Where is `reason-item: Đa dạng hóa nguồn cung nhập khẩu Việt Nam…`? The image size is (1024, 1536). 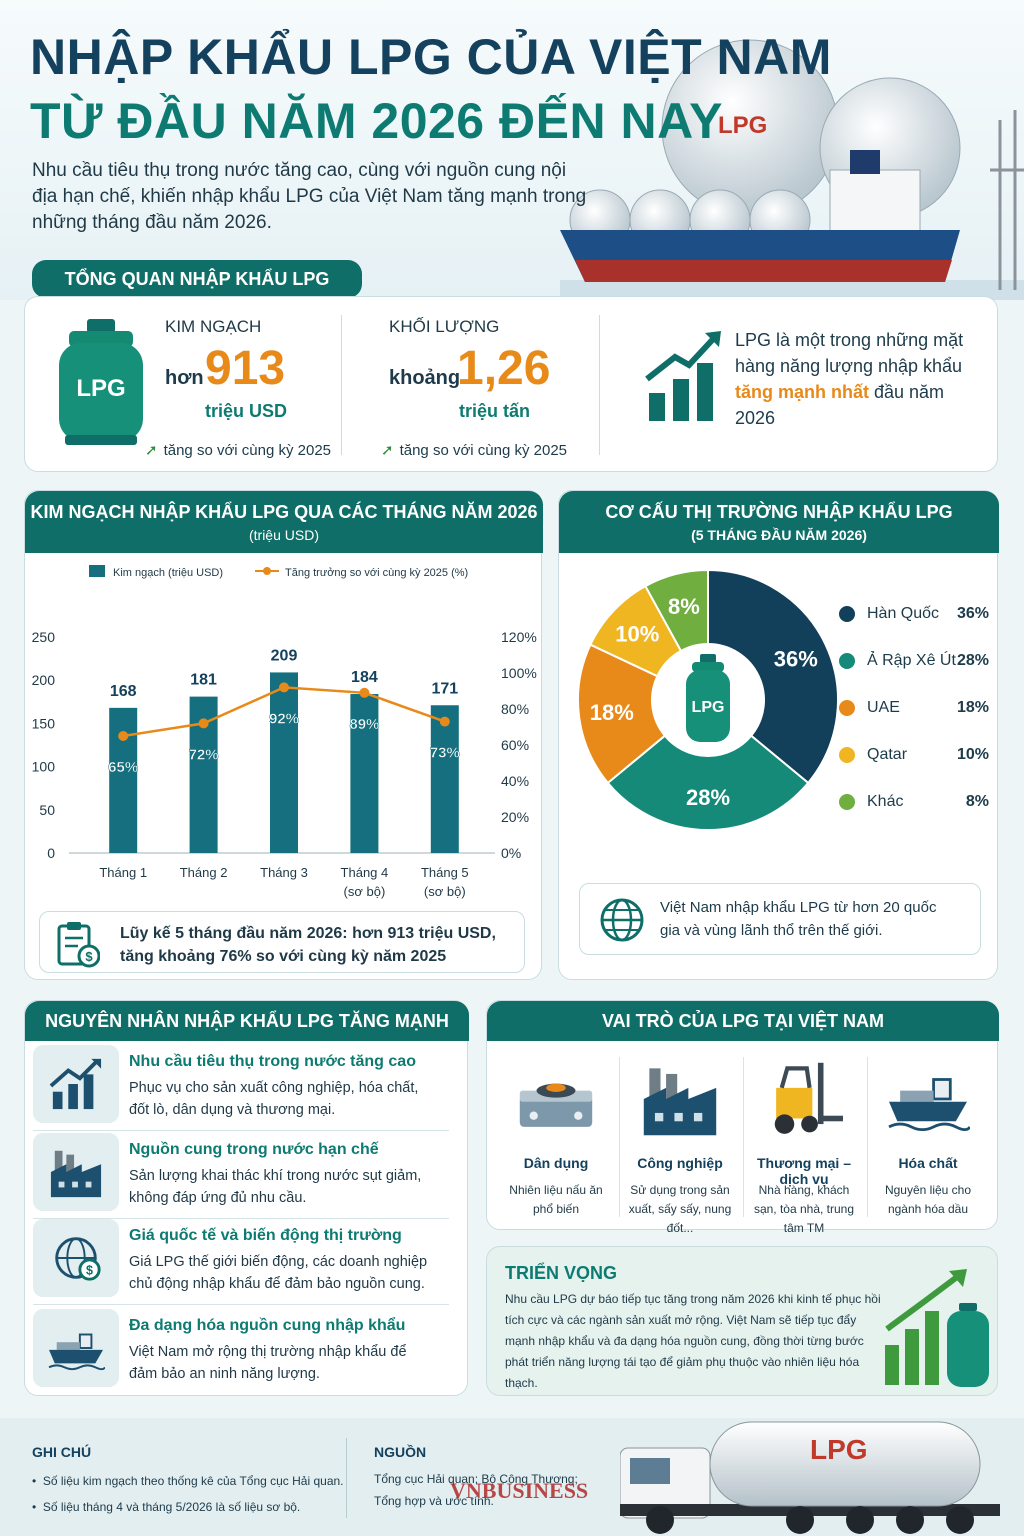 reason-item: Đa dạng hóa nguồn cung nhập khẩu Việt Nam… is located at coordinates (247, 1349).